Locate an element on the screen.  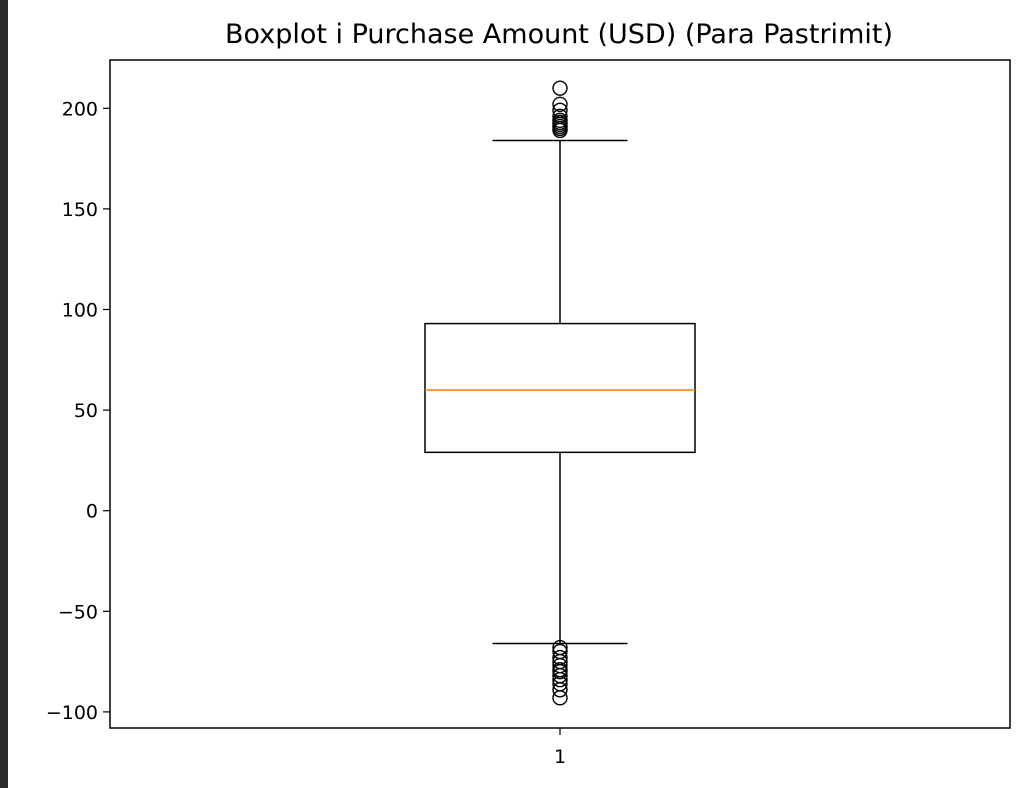
y-tick-label: 50 is located at coordinates (86, 411).